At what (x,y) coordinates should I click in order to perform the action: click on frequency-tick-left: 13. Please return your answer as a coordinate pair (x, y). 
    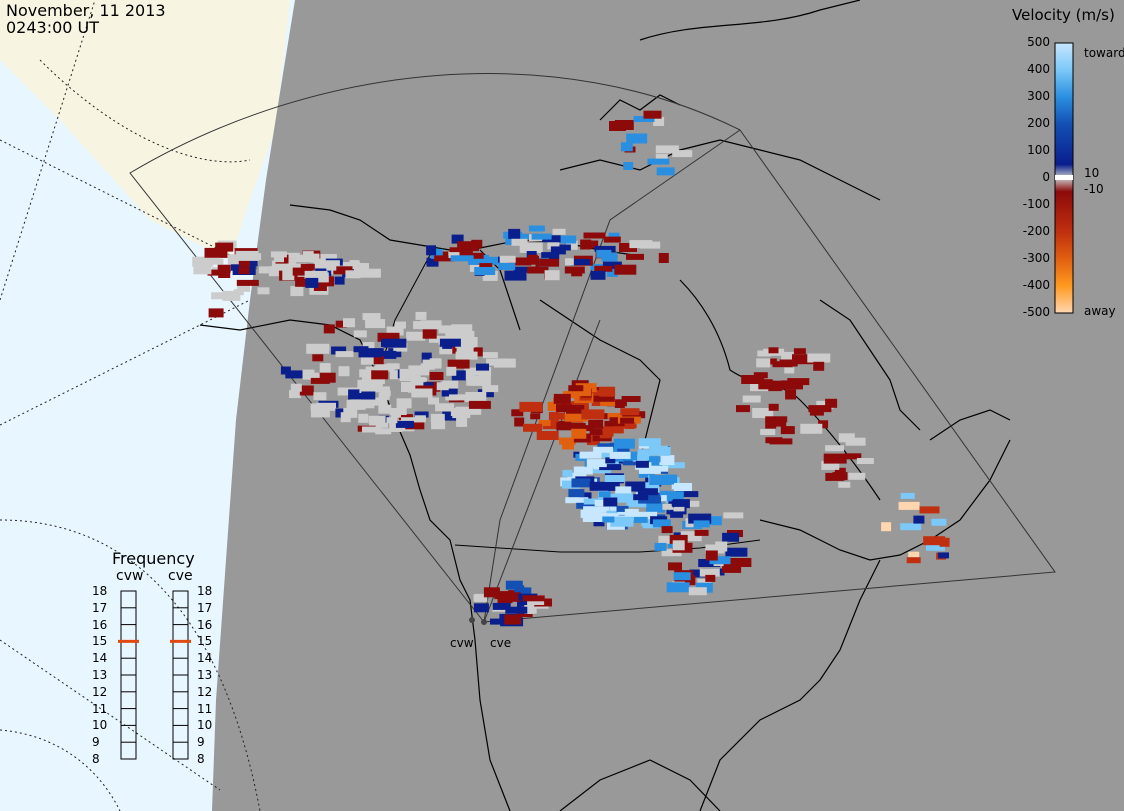
    Looking at the image, I should click on (100, 675).